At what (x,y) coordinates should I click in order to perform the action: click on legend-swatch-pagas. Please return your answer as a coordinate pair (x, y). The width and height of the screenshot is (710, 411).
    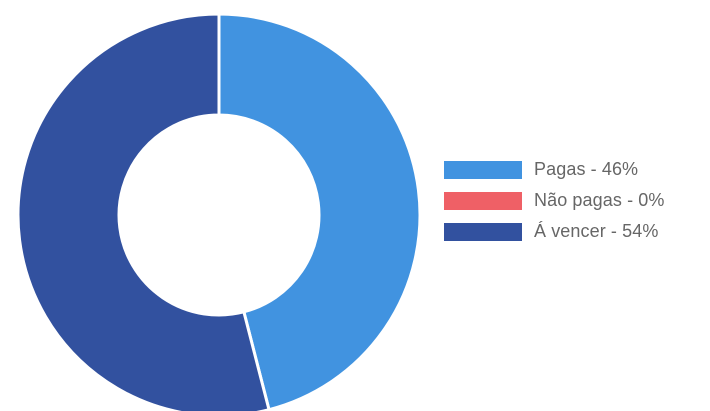
    Looking at the image, I should click on (483, 169).